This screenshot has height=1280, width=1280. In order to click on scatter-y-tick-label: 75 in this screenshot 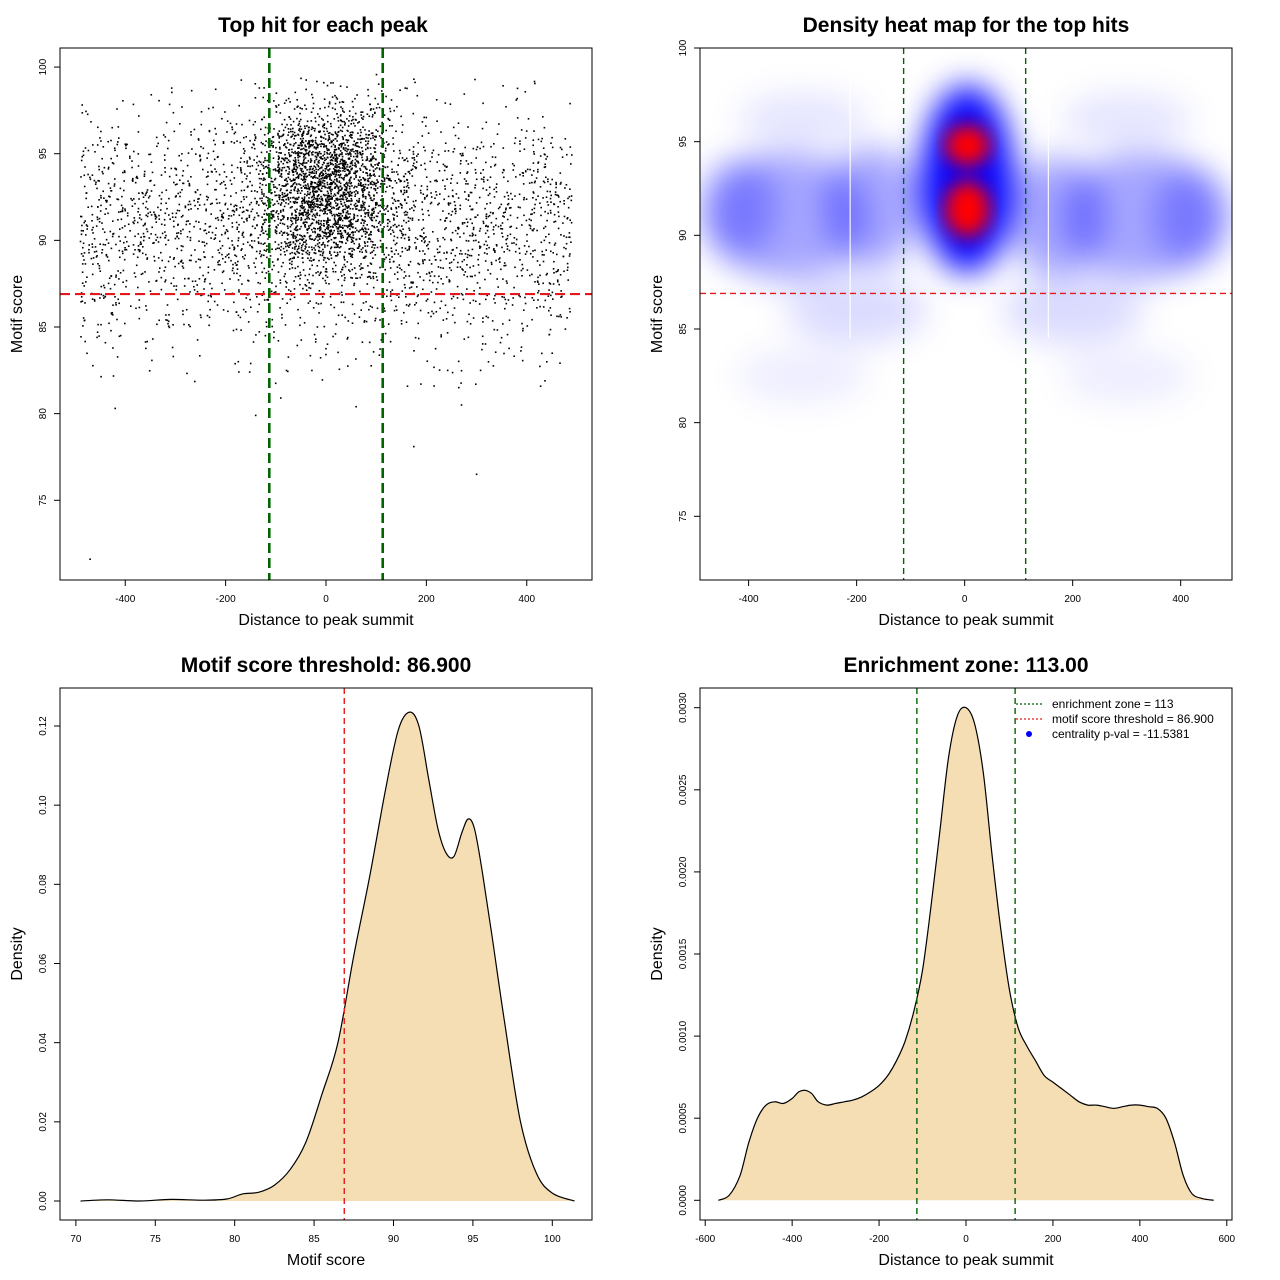, I will do `click(43, 500)`.